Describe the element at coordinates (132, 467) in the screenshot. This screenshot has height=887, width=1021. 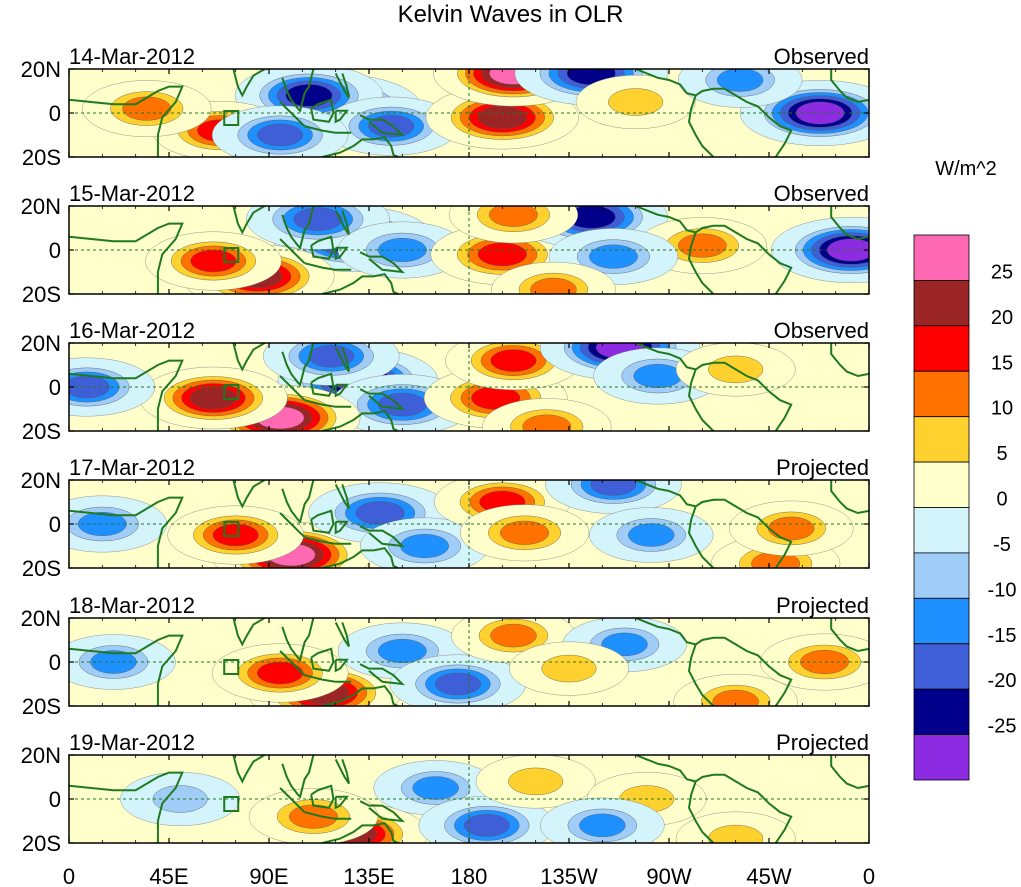
I see `panel-date-label: 17-Mar-2012` at that location.